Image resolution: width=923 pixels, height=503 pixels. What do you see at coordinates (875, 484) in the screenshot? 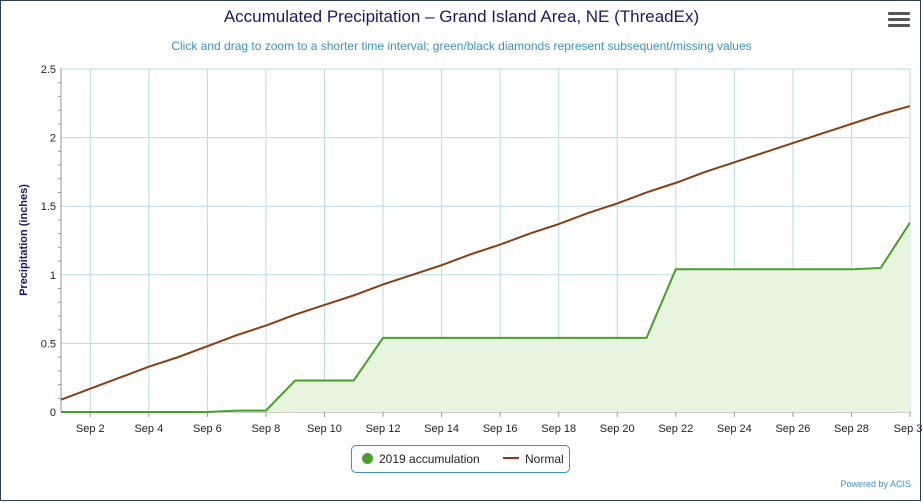
I see `credit-link: Powered by ACIS` at bounding box center [875, 484].